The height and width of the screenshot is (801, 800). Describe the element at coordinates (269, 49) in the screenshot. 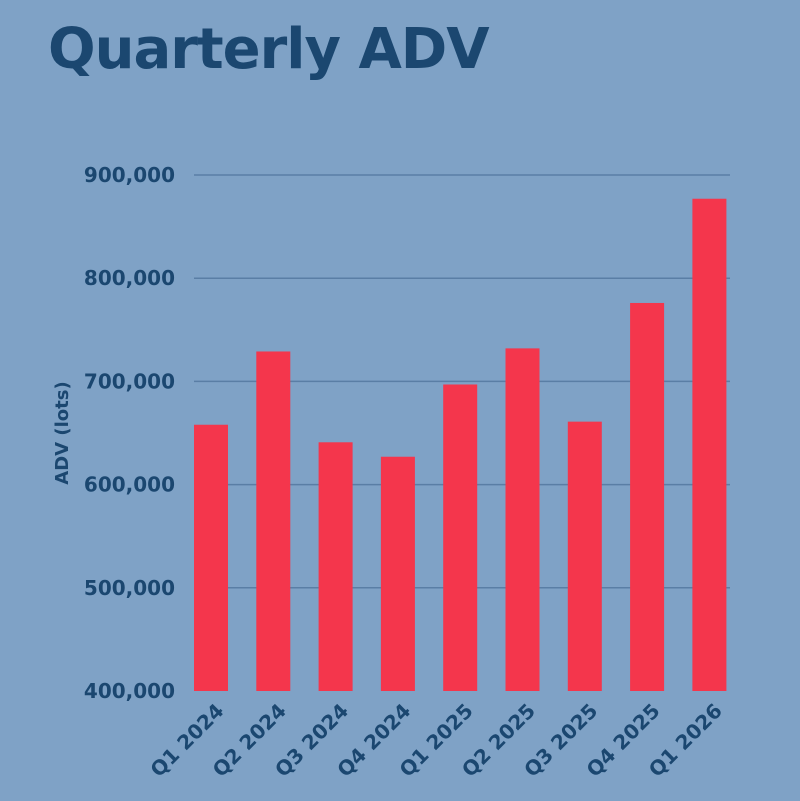

I see `chart-title: Quarterly ADV` at that location.